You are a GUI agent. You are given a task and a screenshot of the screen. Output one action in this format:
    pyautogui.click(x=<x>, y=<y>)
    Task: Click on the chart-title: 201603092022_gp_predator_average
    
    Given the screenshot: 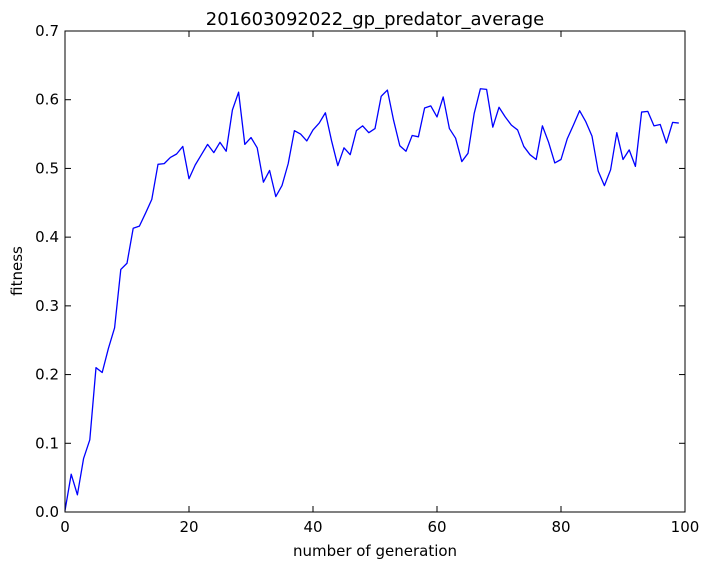 What is the action you would take?
    pyautogui.click(x=375, y=19)
    